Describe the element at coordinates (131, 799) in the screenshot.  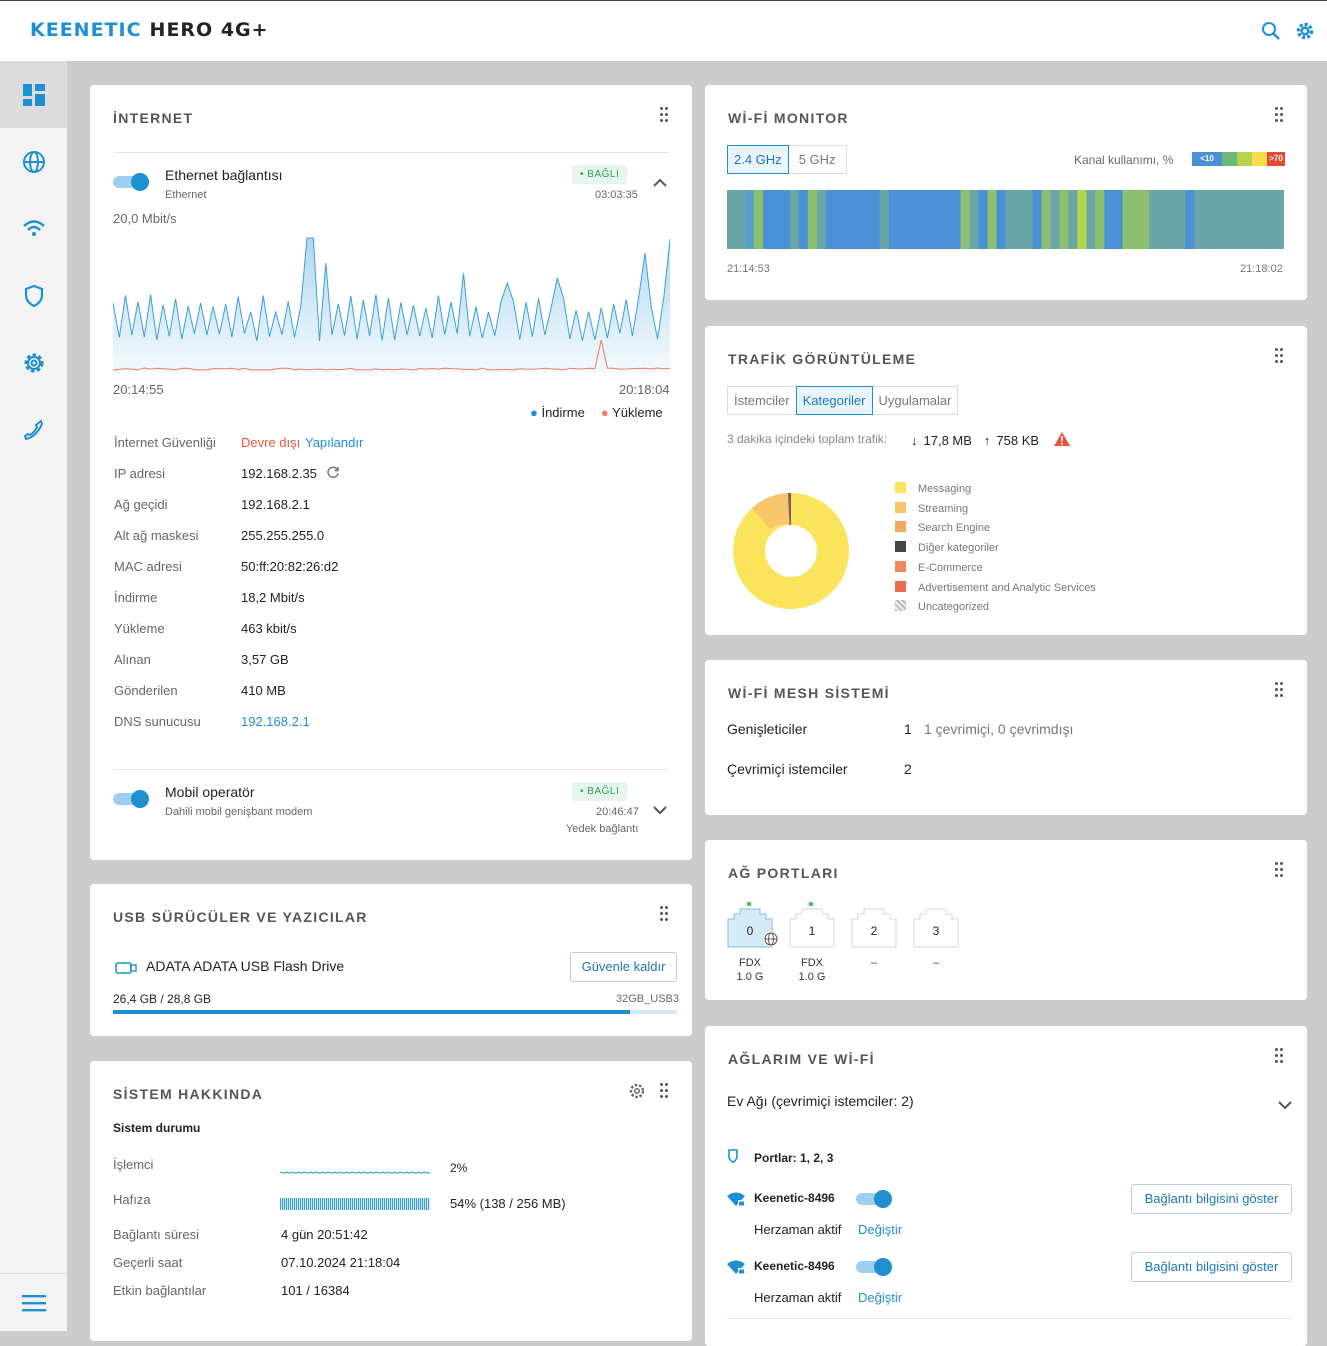
I see `mobile-toggle` at that location.